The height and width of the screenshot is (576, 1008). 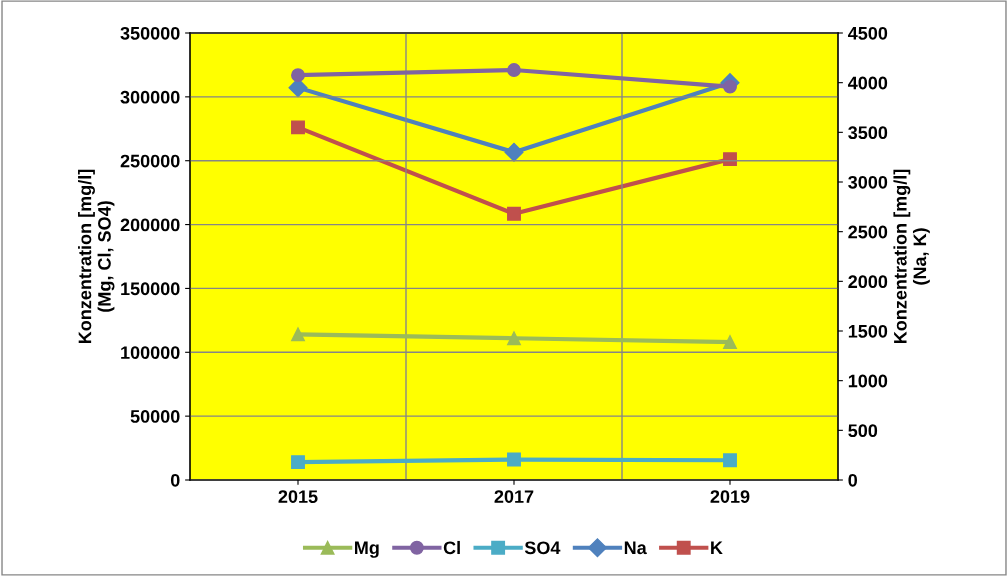 What do you see at coordinates (175, 480) in the screenshot?
I see `y-tick-label: 0` at bounding box center [175, 480].